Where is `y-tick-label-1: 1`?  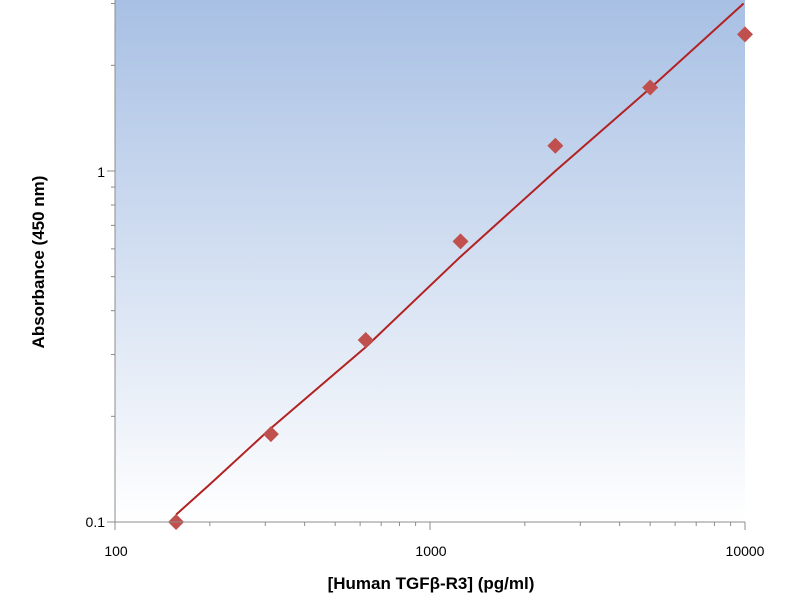
y-tick-label-1: 1 is located at coordinates (101, 172).